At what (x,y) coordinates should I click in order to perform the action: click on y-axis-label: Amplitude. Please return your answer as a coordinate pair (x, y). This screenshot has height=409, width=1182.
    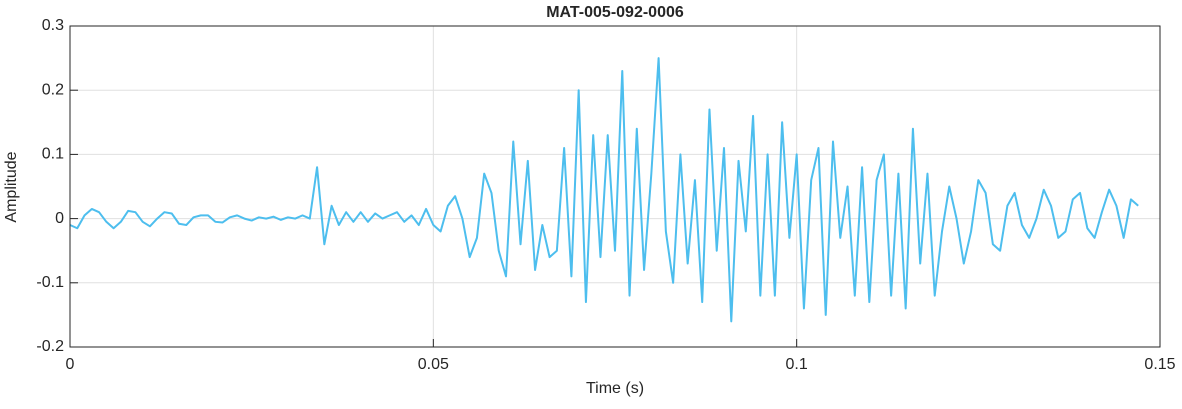
    Looking at the image, I should click on (11, 186).